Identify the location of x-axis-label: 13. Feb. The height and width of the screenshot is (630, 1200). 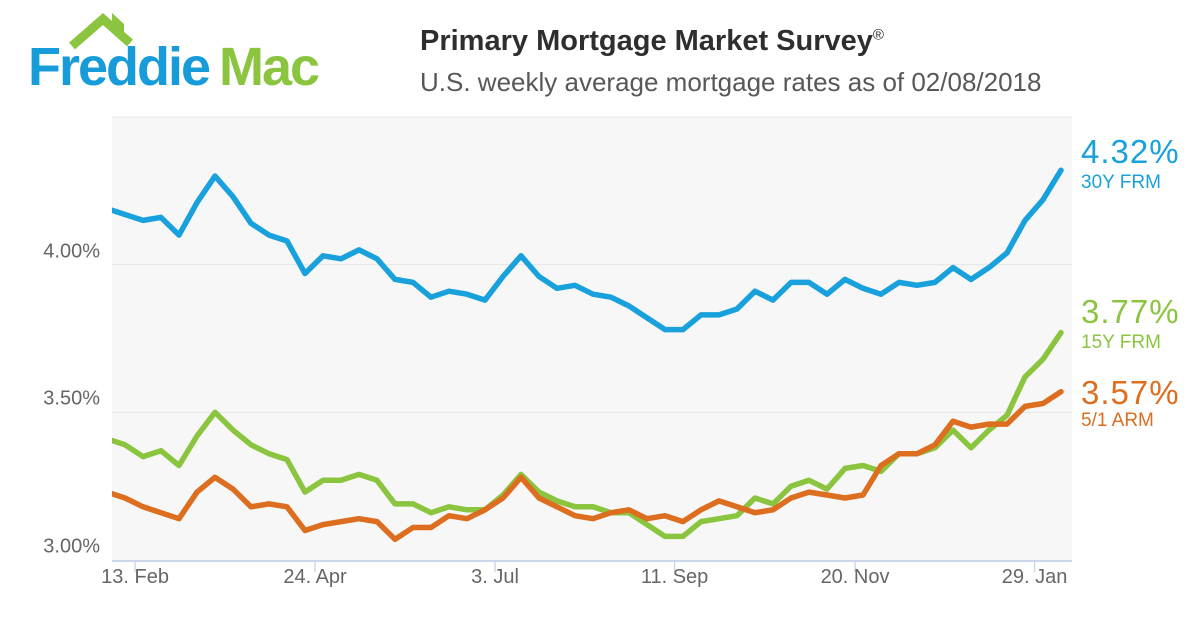
(135, 577).